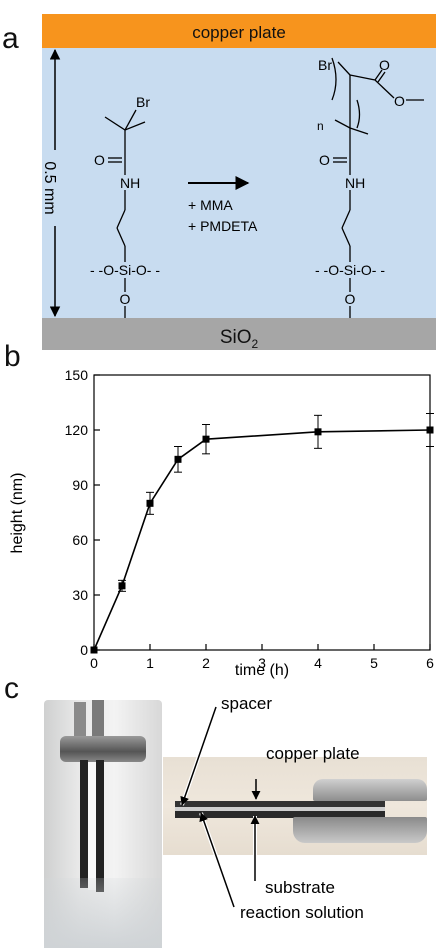 The image size is (436, 951). What do you see at coordinates (295, 806) in the screenshot?
I see `photo-closeup` at bounding box center [295, 806].